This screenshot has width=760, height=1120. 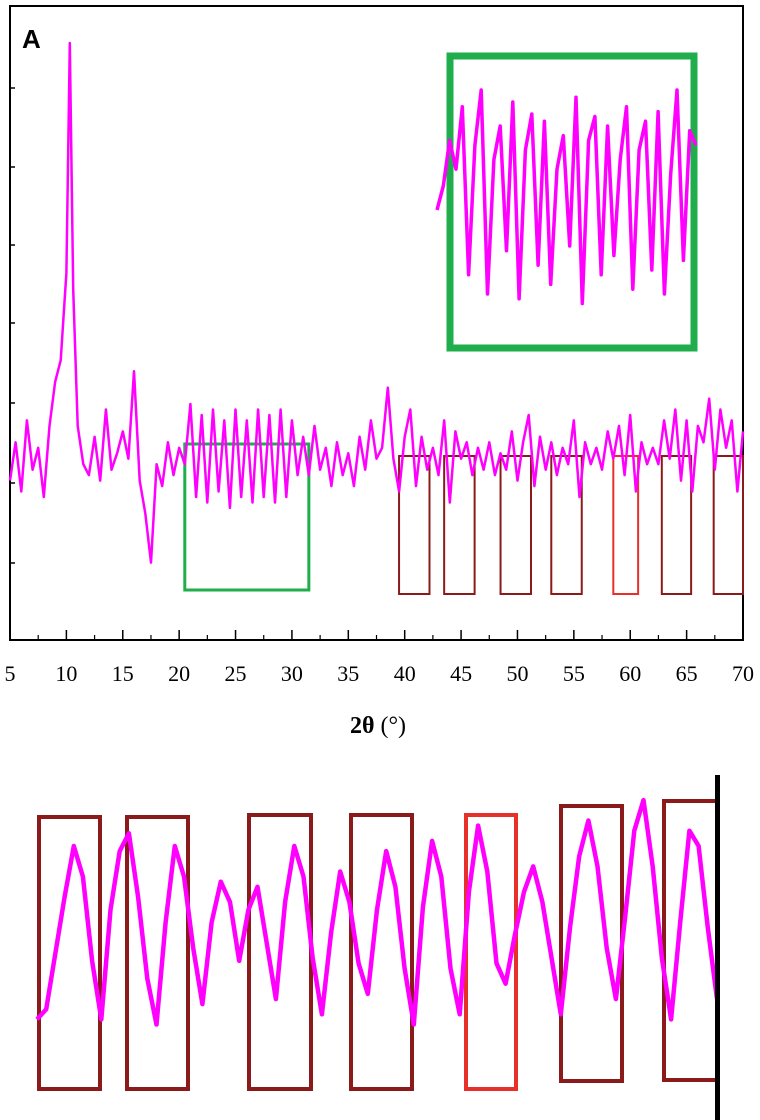 I want to click on x-tick-label: 60, so click(x=630, y=673).